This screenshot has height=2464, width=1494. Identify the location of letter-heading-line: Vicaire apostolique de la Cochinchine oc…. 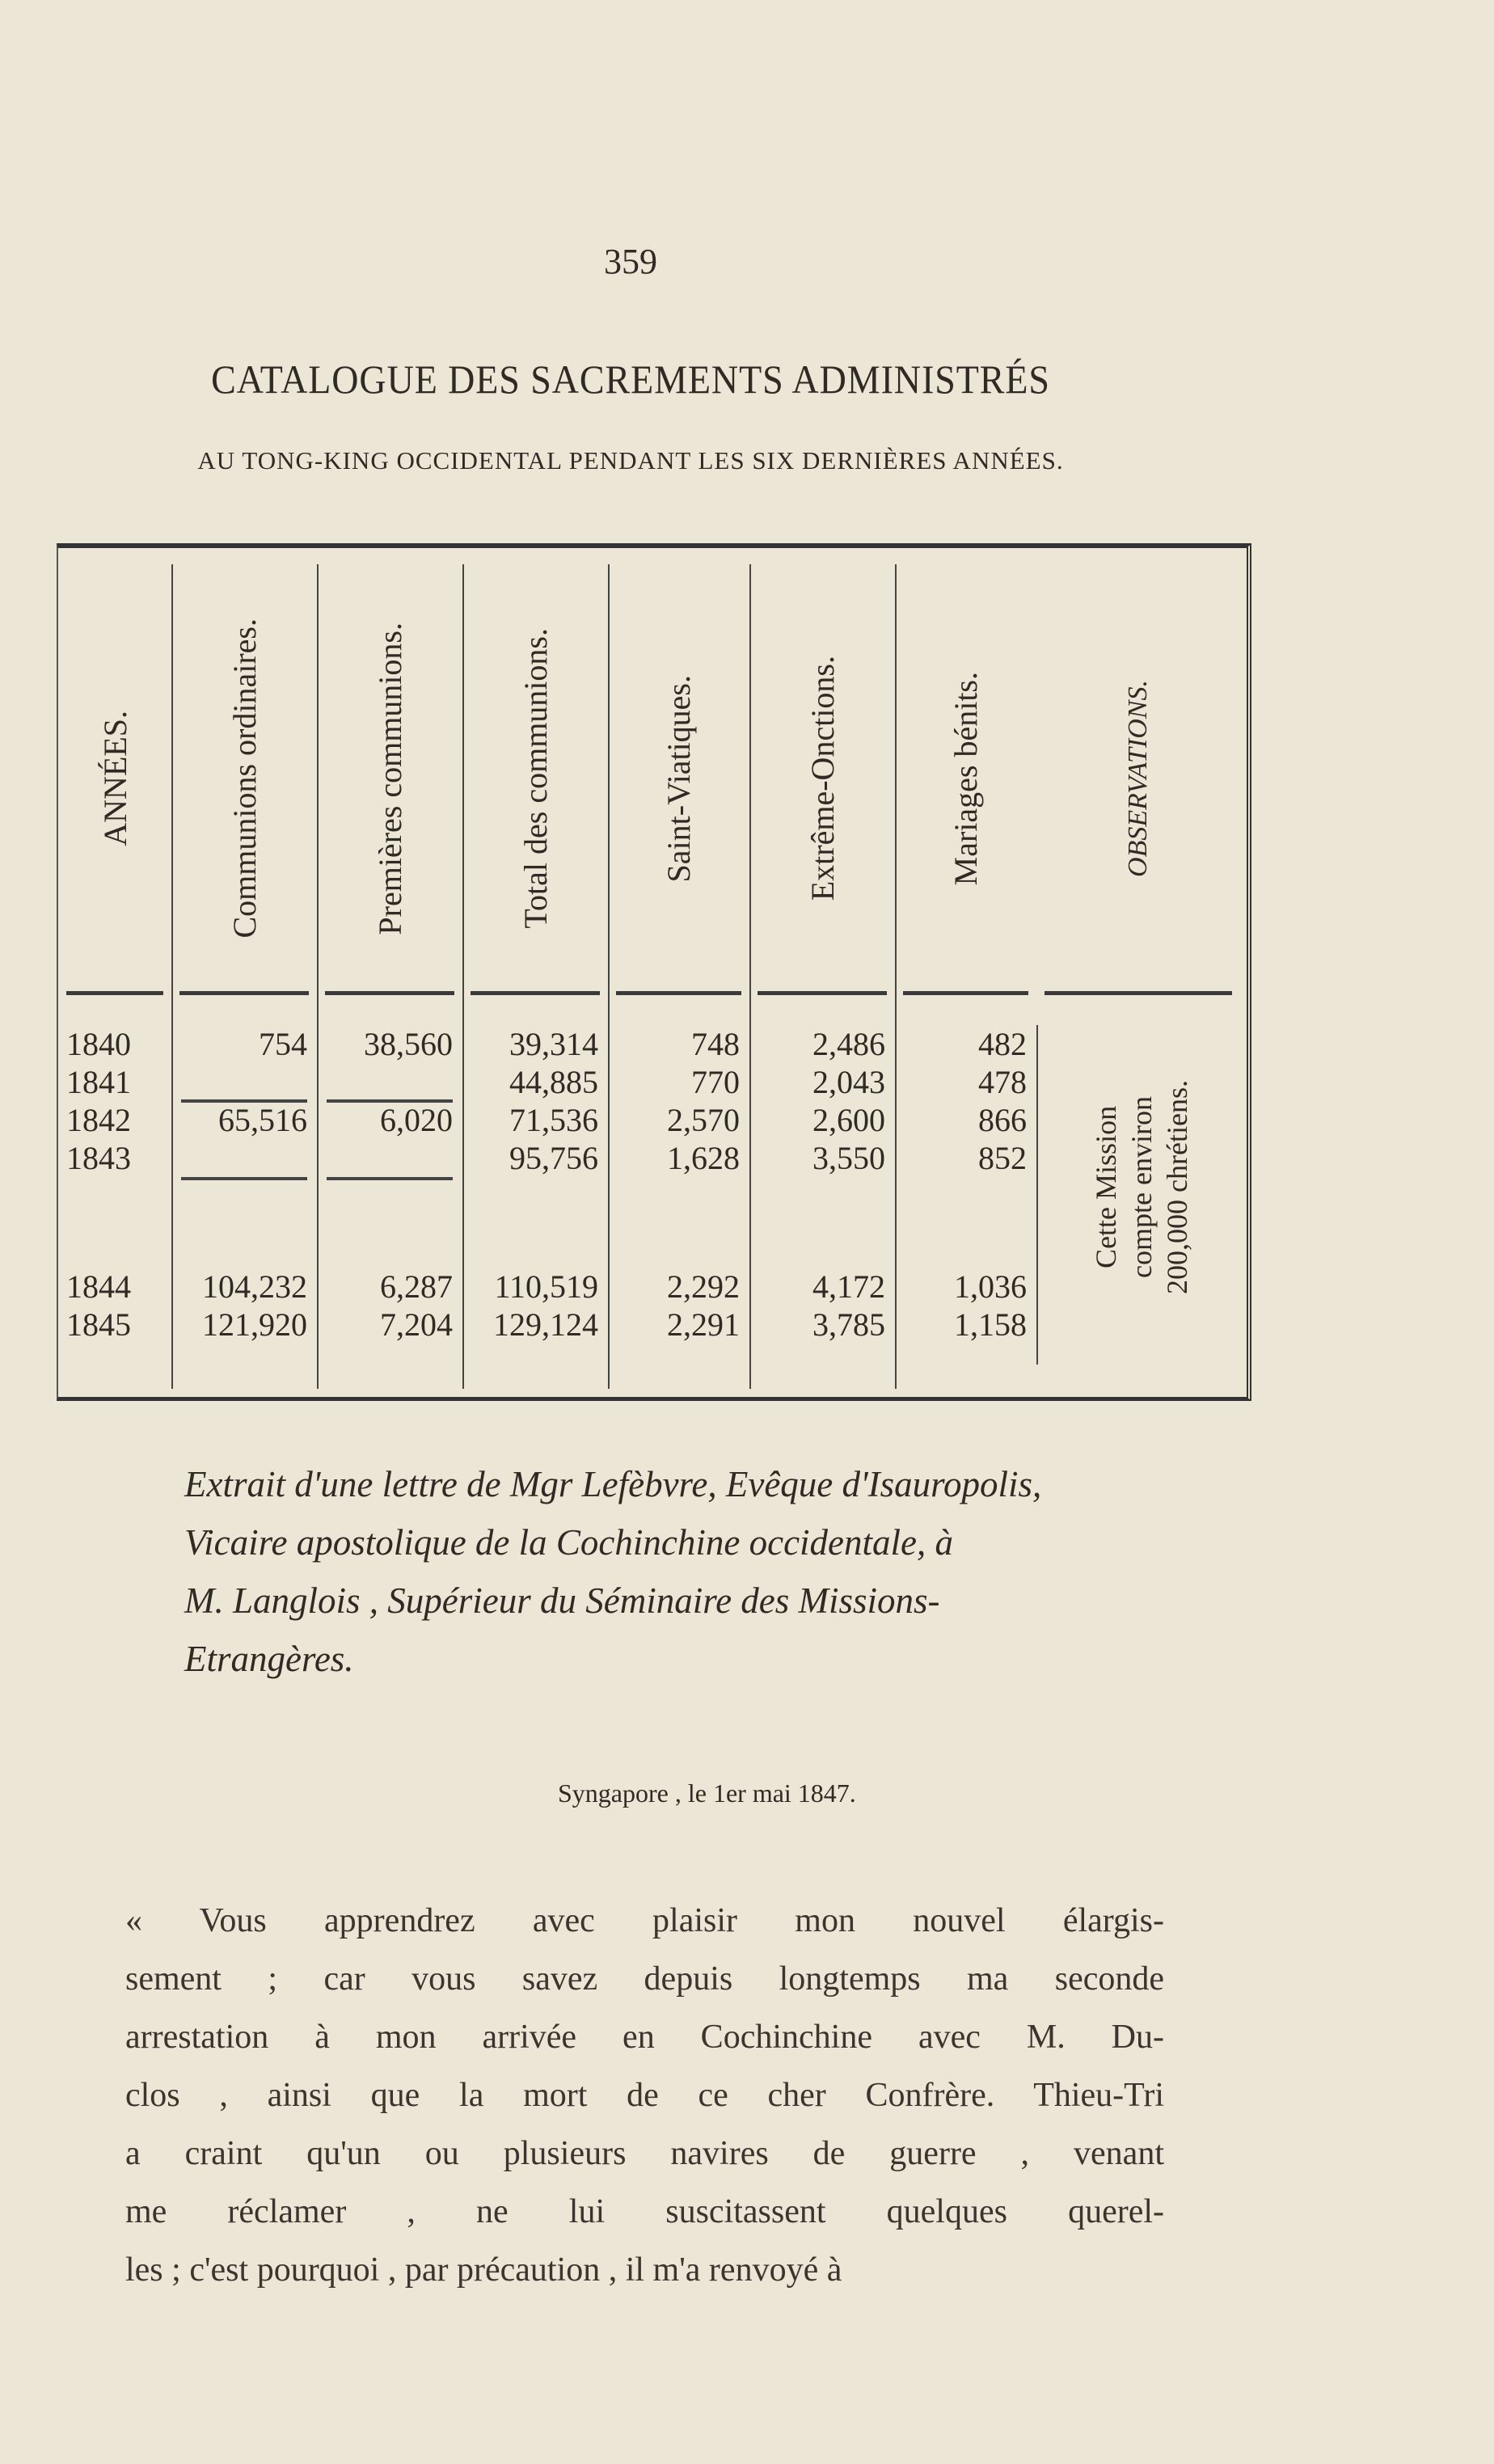
(568, 1543).